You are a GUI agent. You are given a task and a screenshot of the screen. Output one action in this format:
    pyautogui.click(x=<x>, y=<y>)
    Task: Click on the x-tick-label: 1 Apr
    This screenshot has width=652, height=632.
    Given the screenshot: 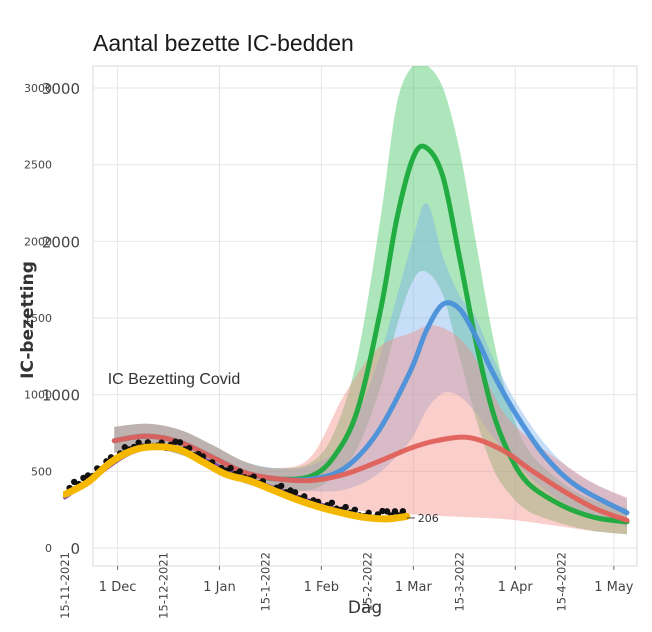 What is the action you would take?
    pyautogui.click(x=516, y=587)
    